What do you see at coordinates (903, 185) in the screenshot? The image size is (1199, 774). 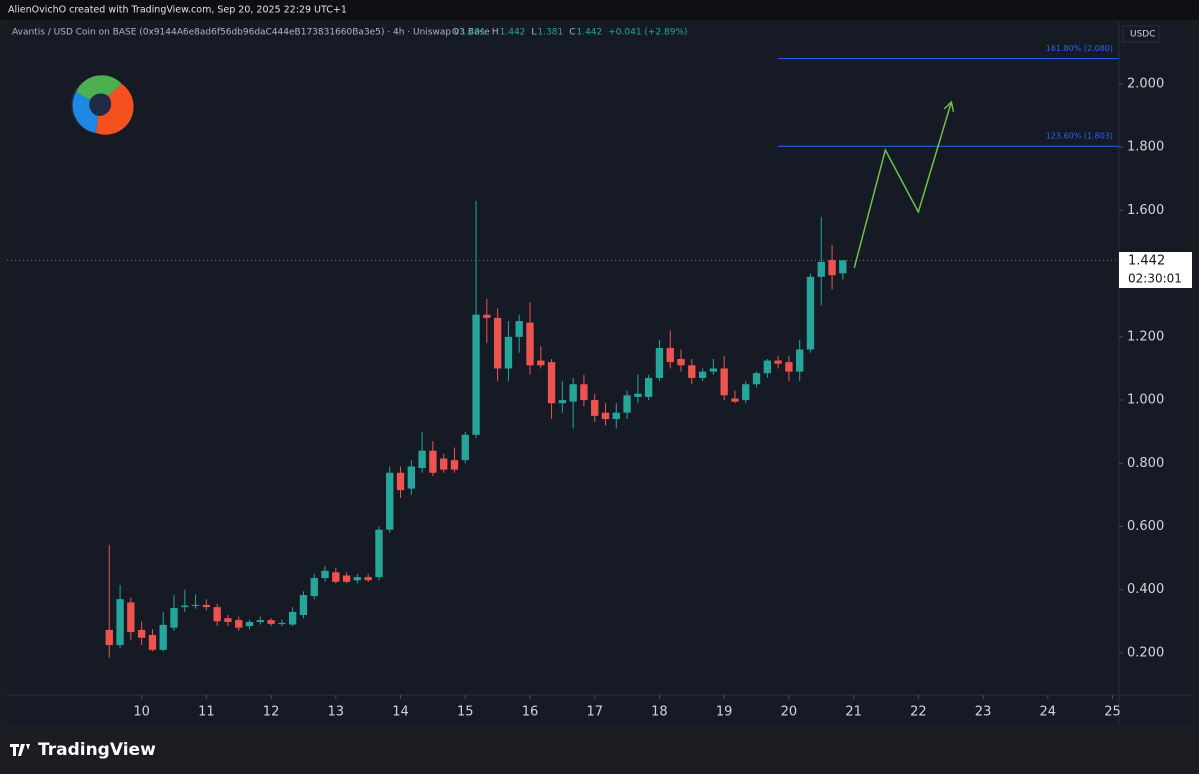 I see `projection-path` at bounding box center [903, 185].